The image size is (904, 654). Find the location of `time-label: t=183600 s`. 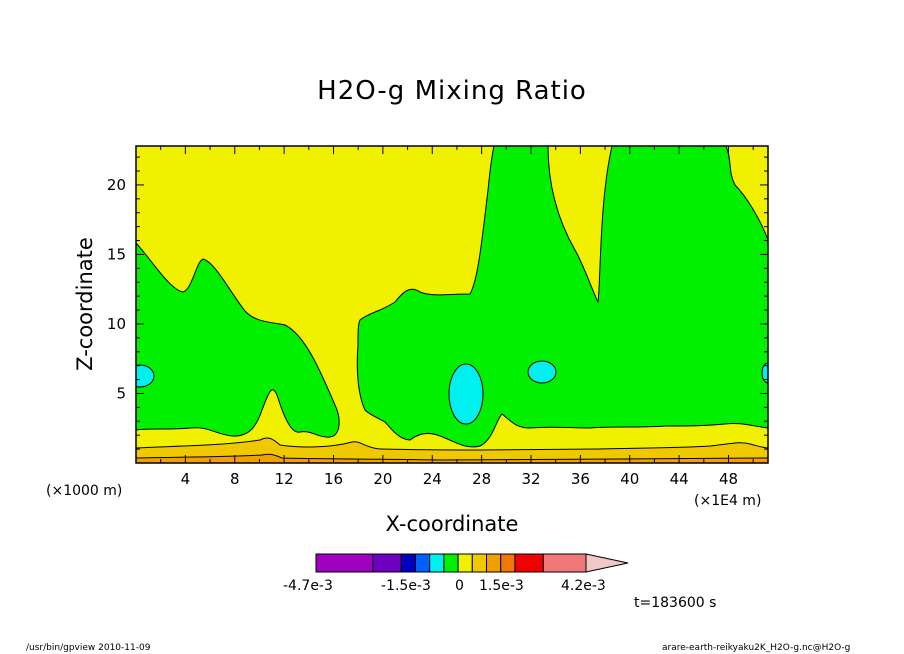

time-label: t=183600 s is located at coordinates (675, 603).